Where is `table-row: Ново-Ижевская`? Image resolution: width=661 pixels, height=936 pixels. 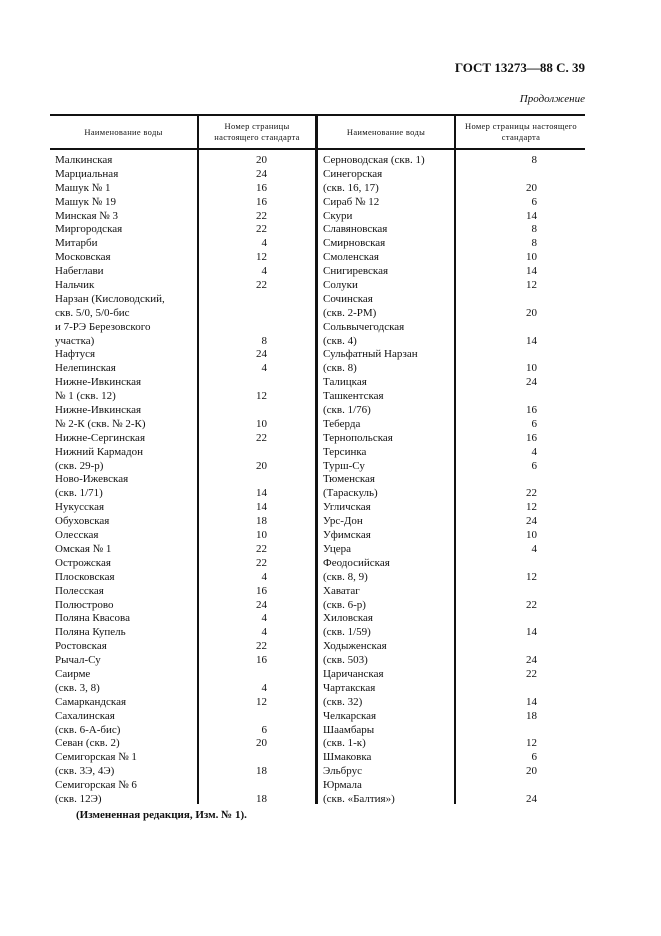 table-row: Ново-Ижевская is located at coordinates (182, 480).